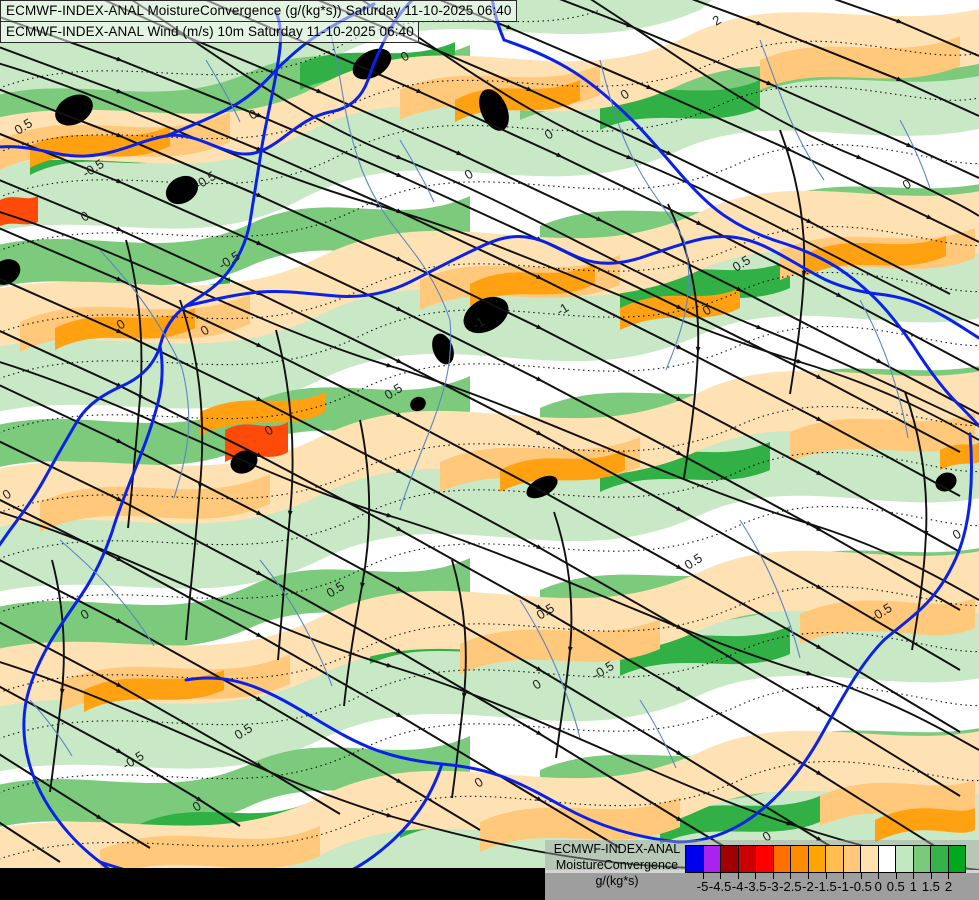 The height and width of the screenshot is (900, 979). Describe the element at coordinates (712, 859) in the screenshot. I see `colorbar-cell-magenta` at that location.